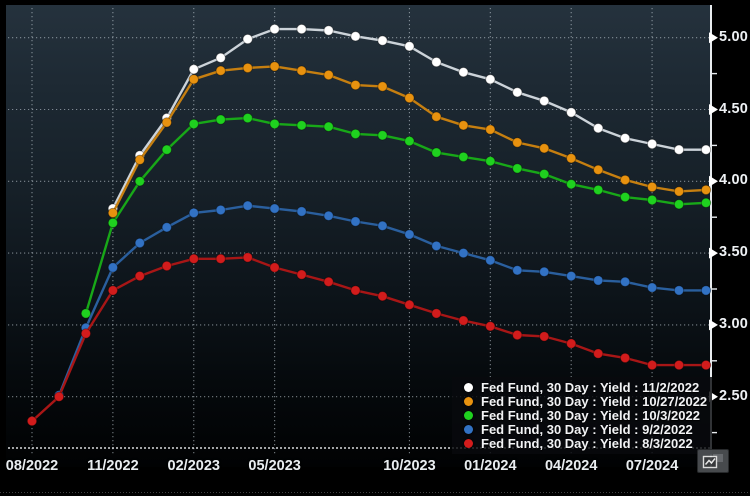 This screenshot has width=750, height=496. I want to click on legend-label: Fed Fund, 30 Day : Yield : 11/2/2022, so click(590, 387).